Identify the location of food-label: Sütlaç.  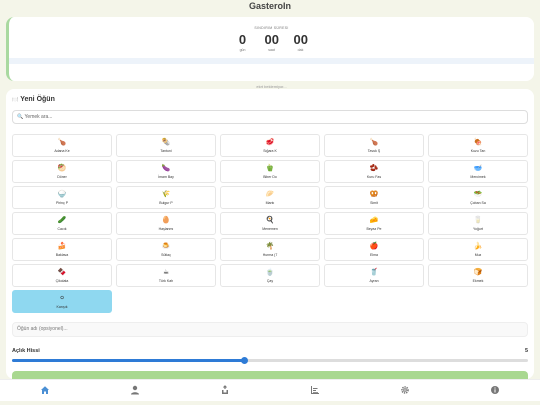
(166, 255).